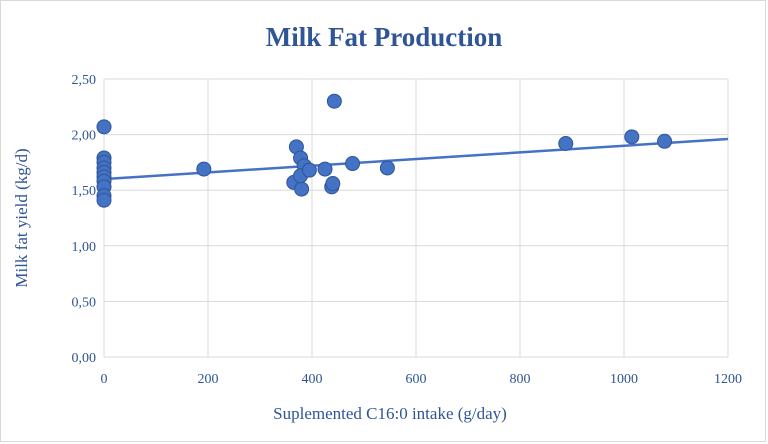 The width and height of the screenshot is (768, 444). What do you see at coordinates (312, 379) in the screenshot?
I see `x-tick-label: 400` at bounding box center [312, 379].